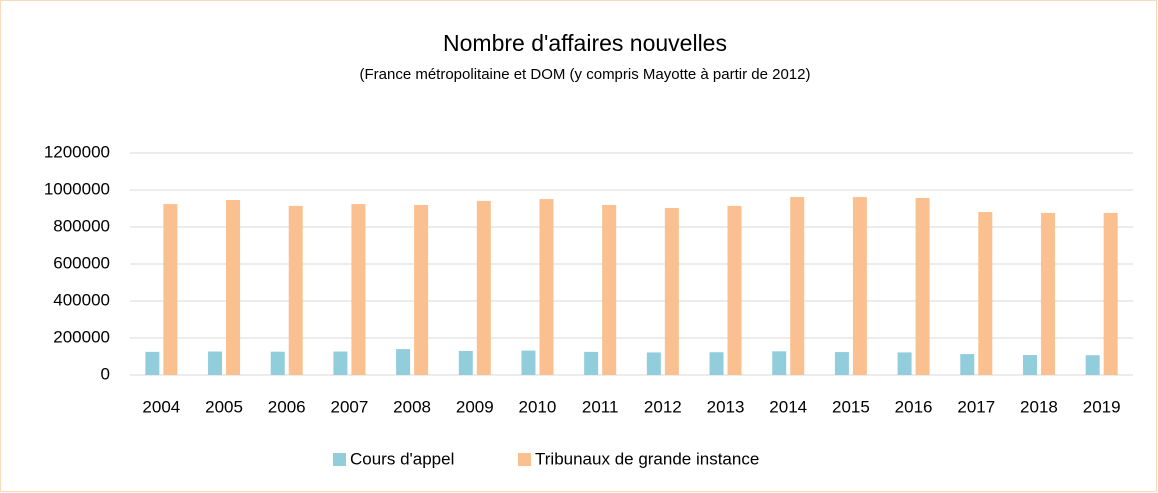 Image resolution: width=1158 pixels, height=493 pixels. What do you see at coordinates (81, 225) in the screenshot?
I see `y-tick-label: 800000` at bounding box center [81, 225].